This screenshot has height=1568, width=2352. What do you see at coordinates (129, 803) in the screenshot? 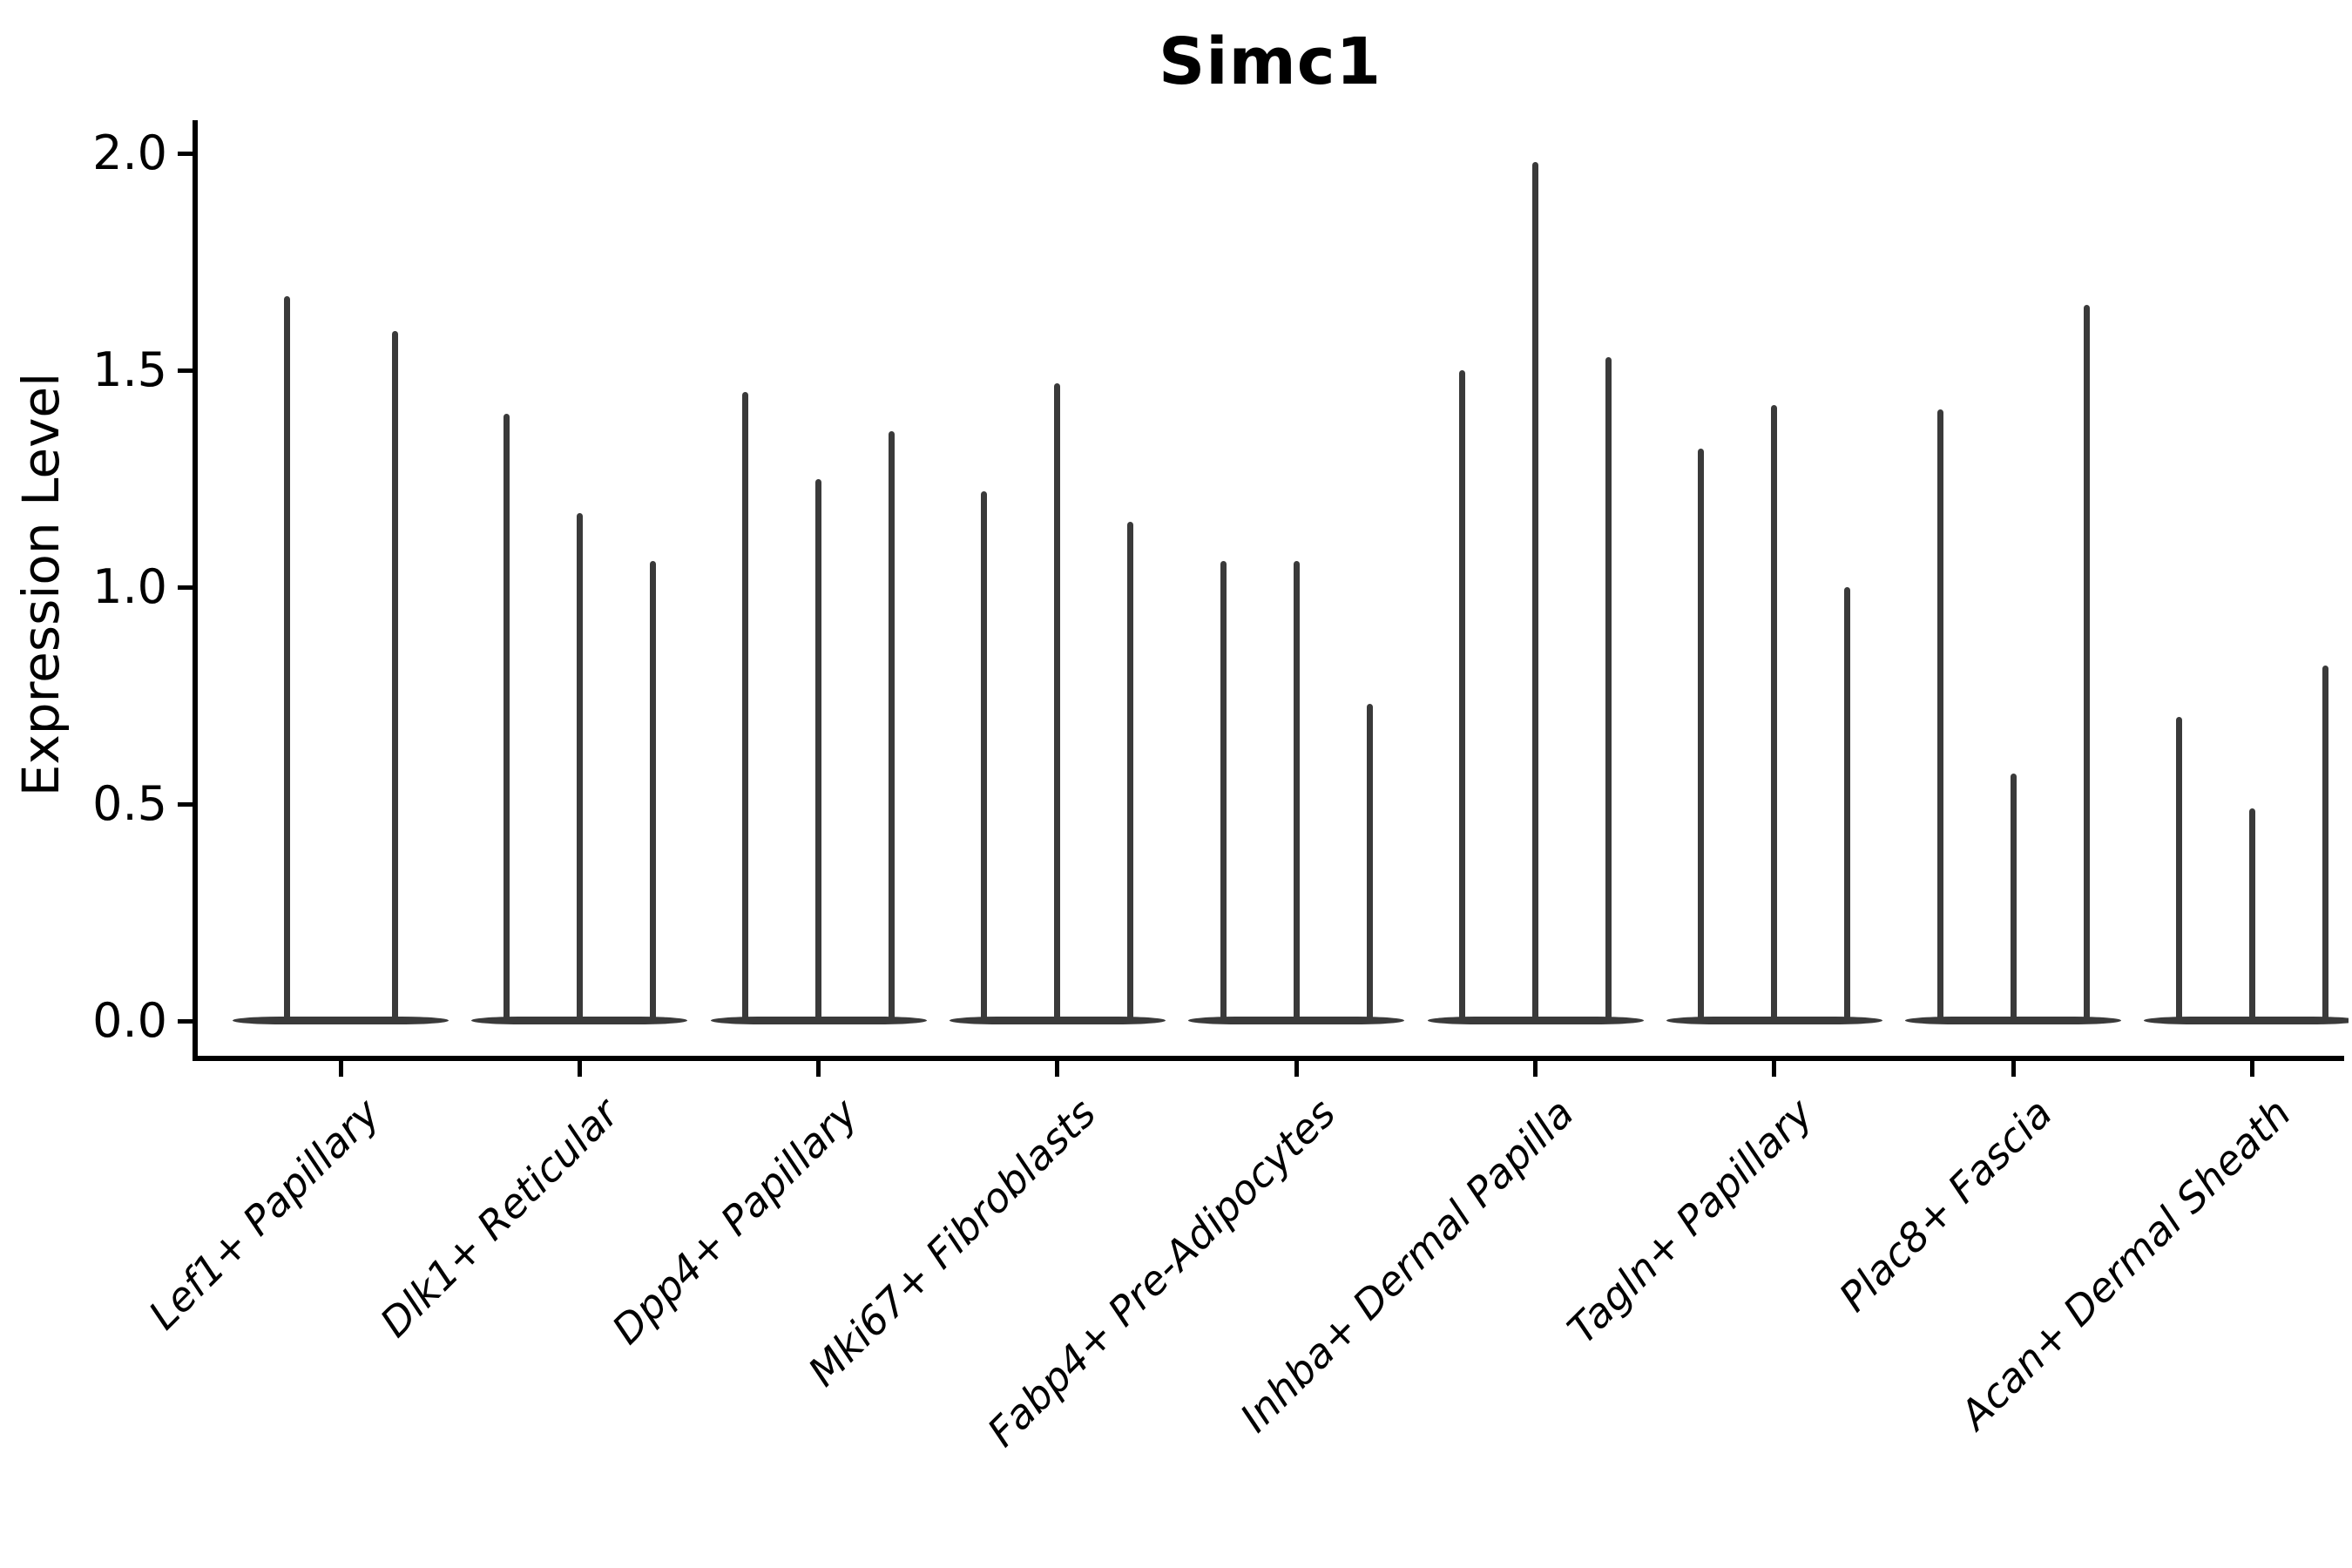
I see `y-tick-label: 0.5` at bounding box center [129, 803].